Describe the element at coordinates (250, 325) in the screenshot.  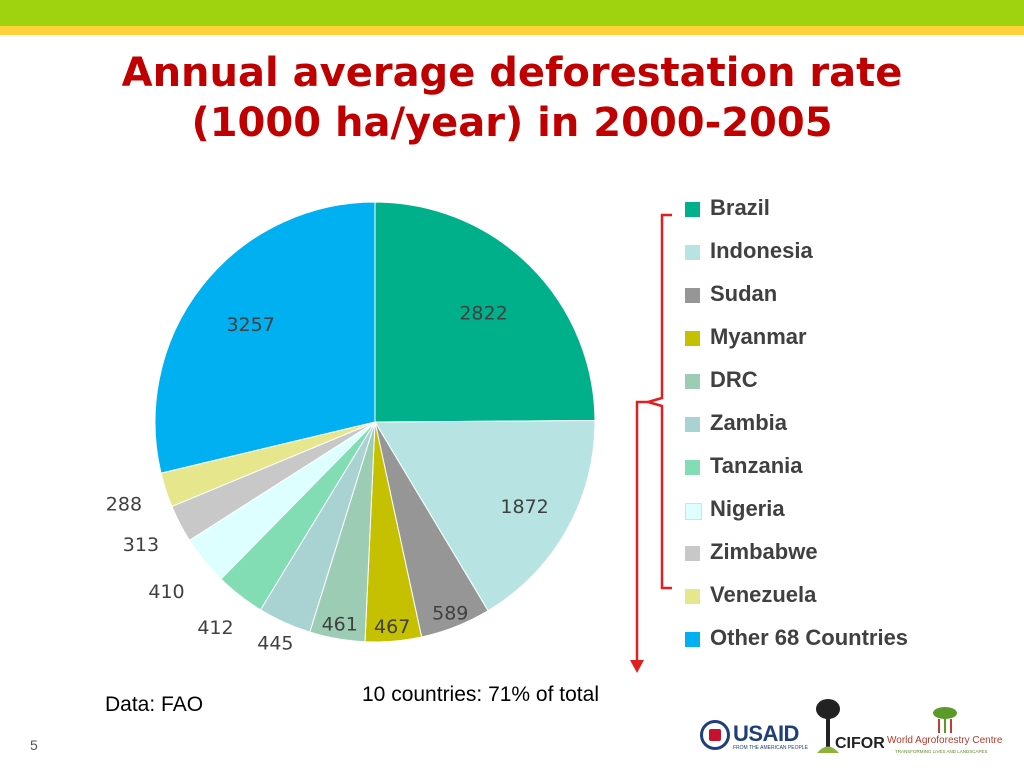
I see `data-label-other-68-countries: 3257` at that location.